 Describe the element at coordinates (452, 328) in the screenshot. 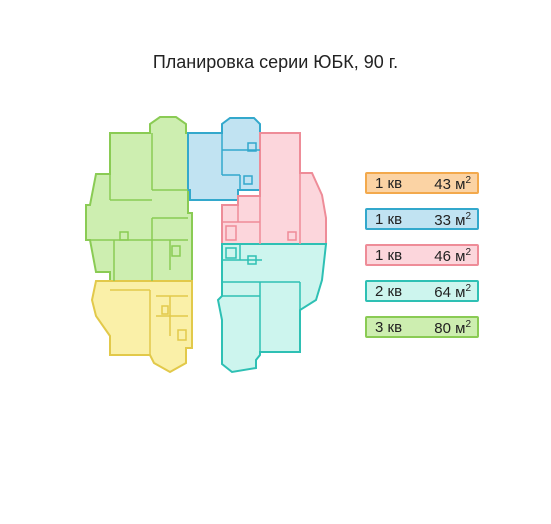

I see `legend-area: 80 м2` at that location.